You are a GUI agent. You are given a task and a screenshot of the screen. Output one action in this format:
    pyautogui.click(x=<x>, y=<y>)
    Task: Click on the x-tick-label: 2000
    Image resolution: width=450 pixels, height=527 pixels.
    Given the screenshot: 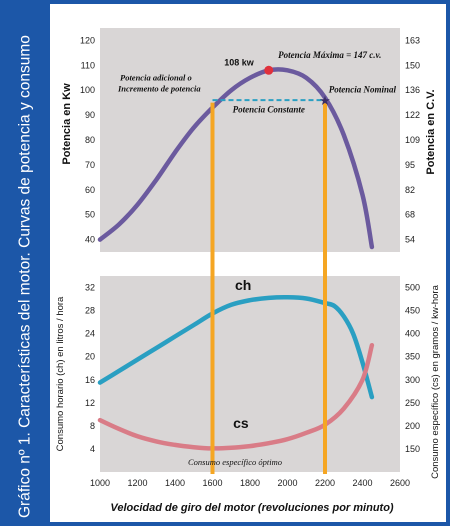 What is the action you would take?
    pyautogui.click(x=287, y=483)
    